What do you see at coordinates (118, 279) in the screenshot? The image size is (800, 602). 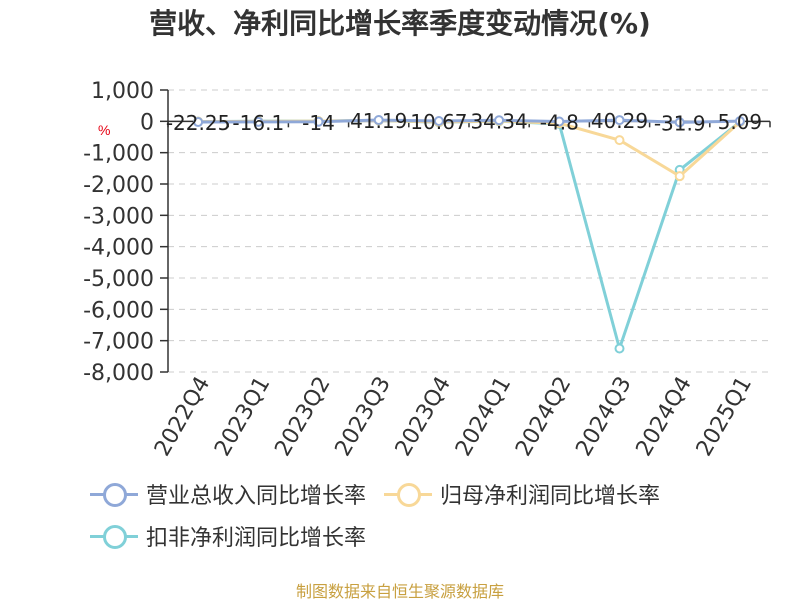 I see `y-tick-label: -5,000` at bounding box center [118, 279].